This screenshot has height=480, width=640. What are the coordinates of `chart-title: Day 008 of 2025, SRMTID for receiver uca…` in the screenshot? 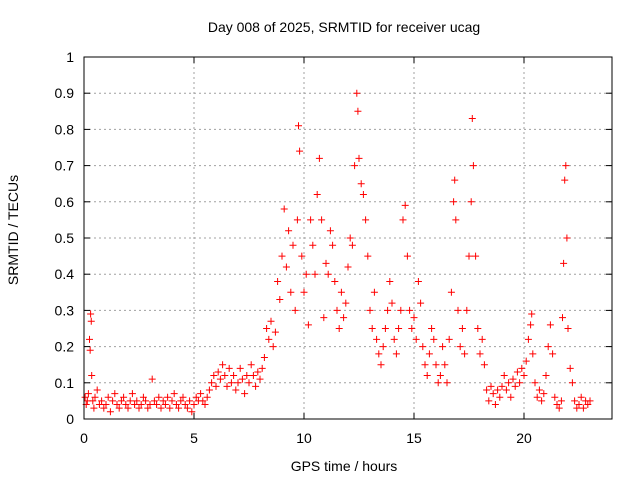 It's located at (344, 27).